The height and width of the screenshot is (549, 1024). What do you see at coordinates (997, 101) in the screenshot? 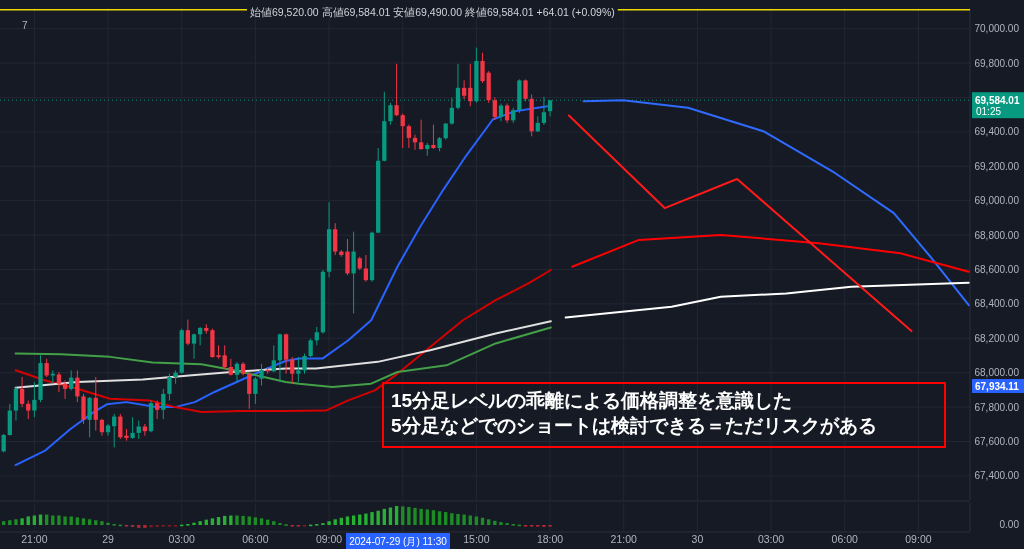
I see `ref-line-label: 69,584.01` at bounding box center [997, 101].